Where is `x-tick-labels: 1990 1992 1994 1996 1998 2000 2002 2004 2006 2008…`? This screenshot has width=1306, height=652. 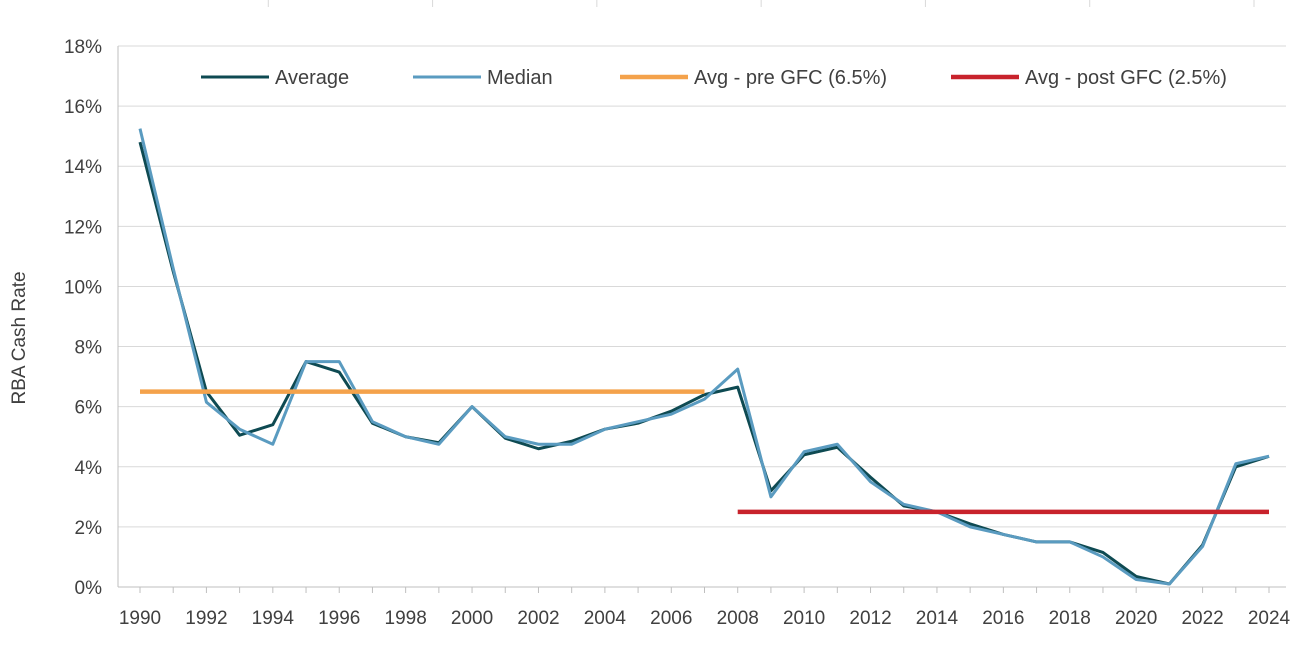
x-tick-labels: 1990 1992 1994 1996 1998 2000 2002 2004 2006 2008… is located at coordinates (705, 618).